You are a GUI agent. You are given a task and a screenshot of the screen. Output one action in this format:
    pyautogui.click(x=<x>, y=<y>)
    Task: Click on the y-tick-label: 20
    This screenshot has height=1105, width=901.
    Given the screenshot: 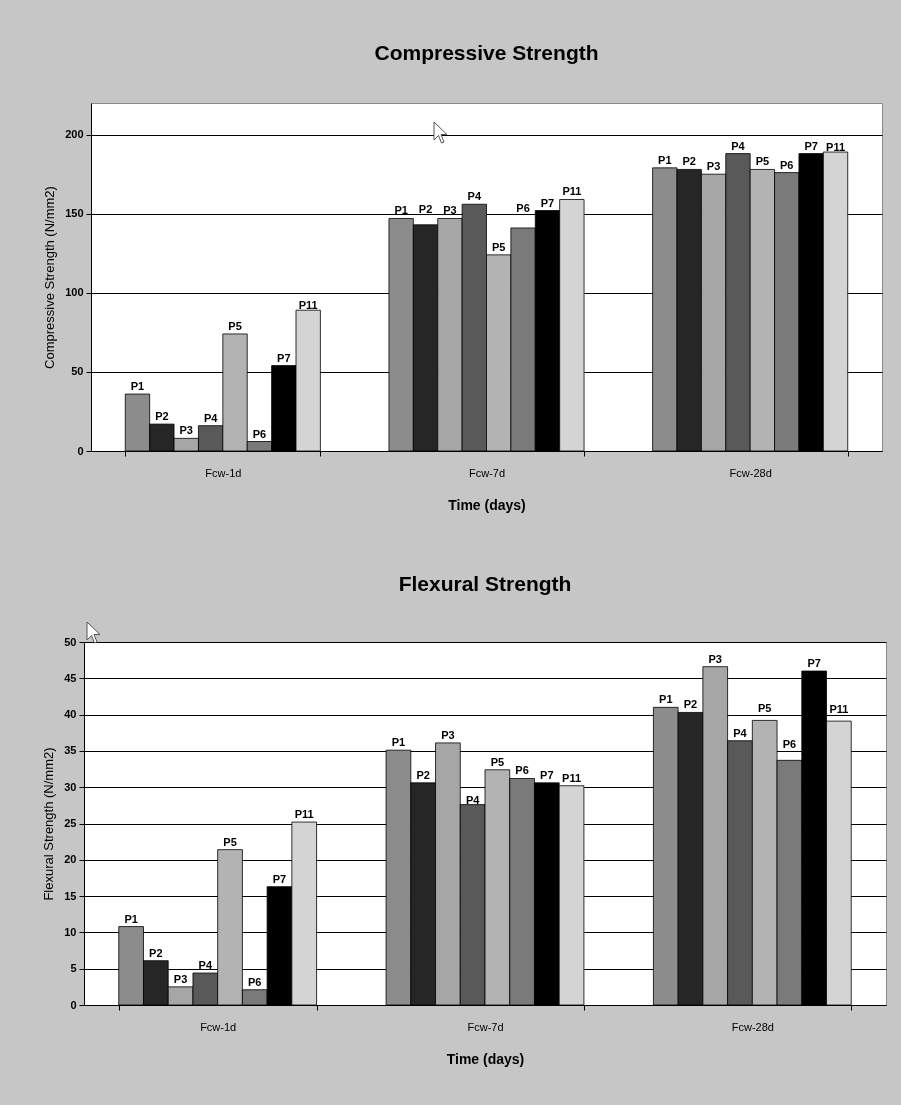 What is the action you would take?
    pyautogui.click(x=70, y=859)
    